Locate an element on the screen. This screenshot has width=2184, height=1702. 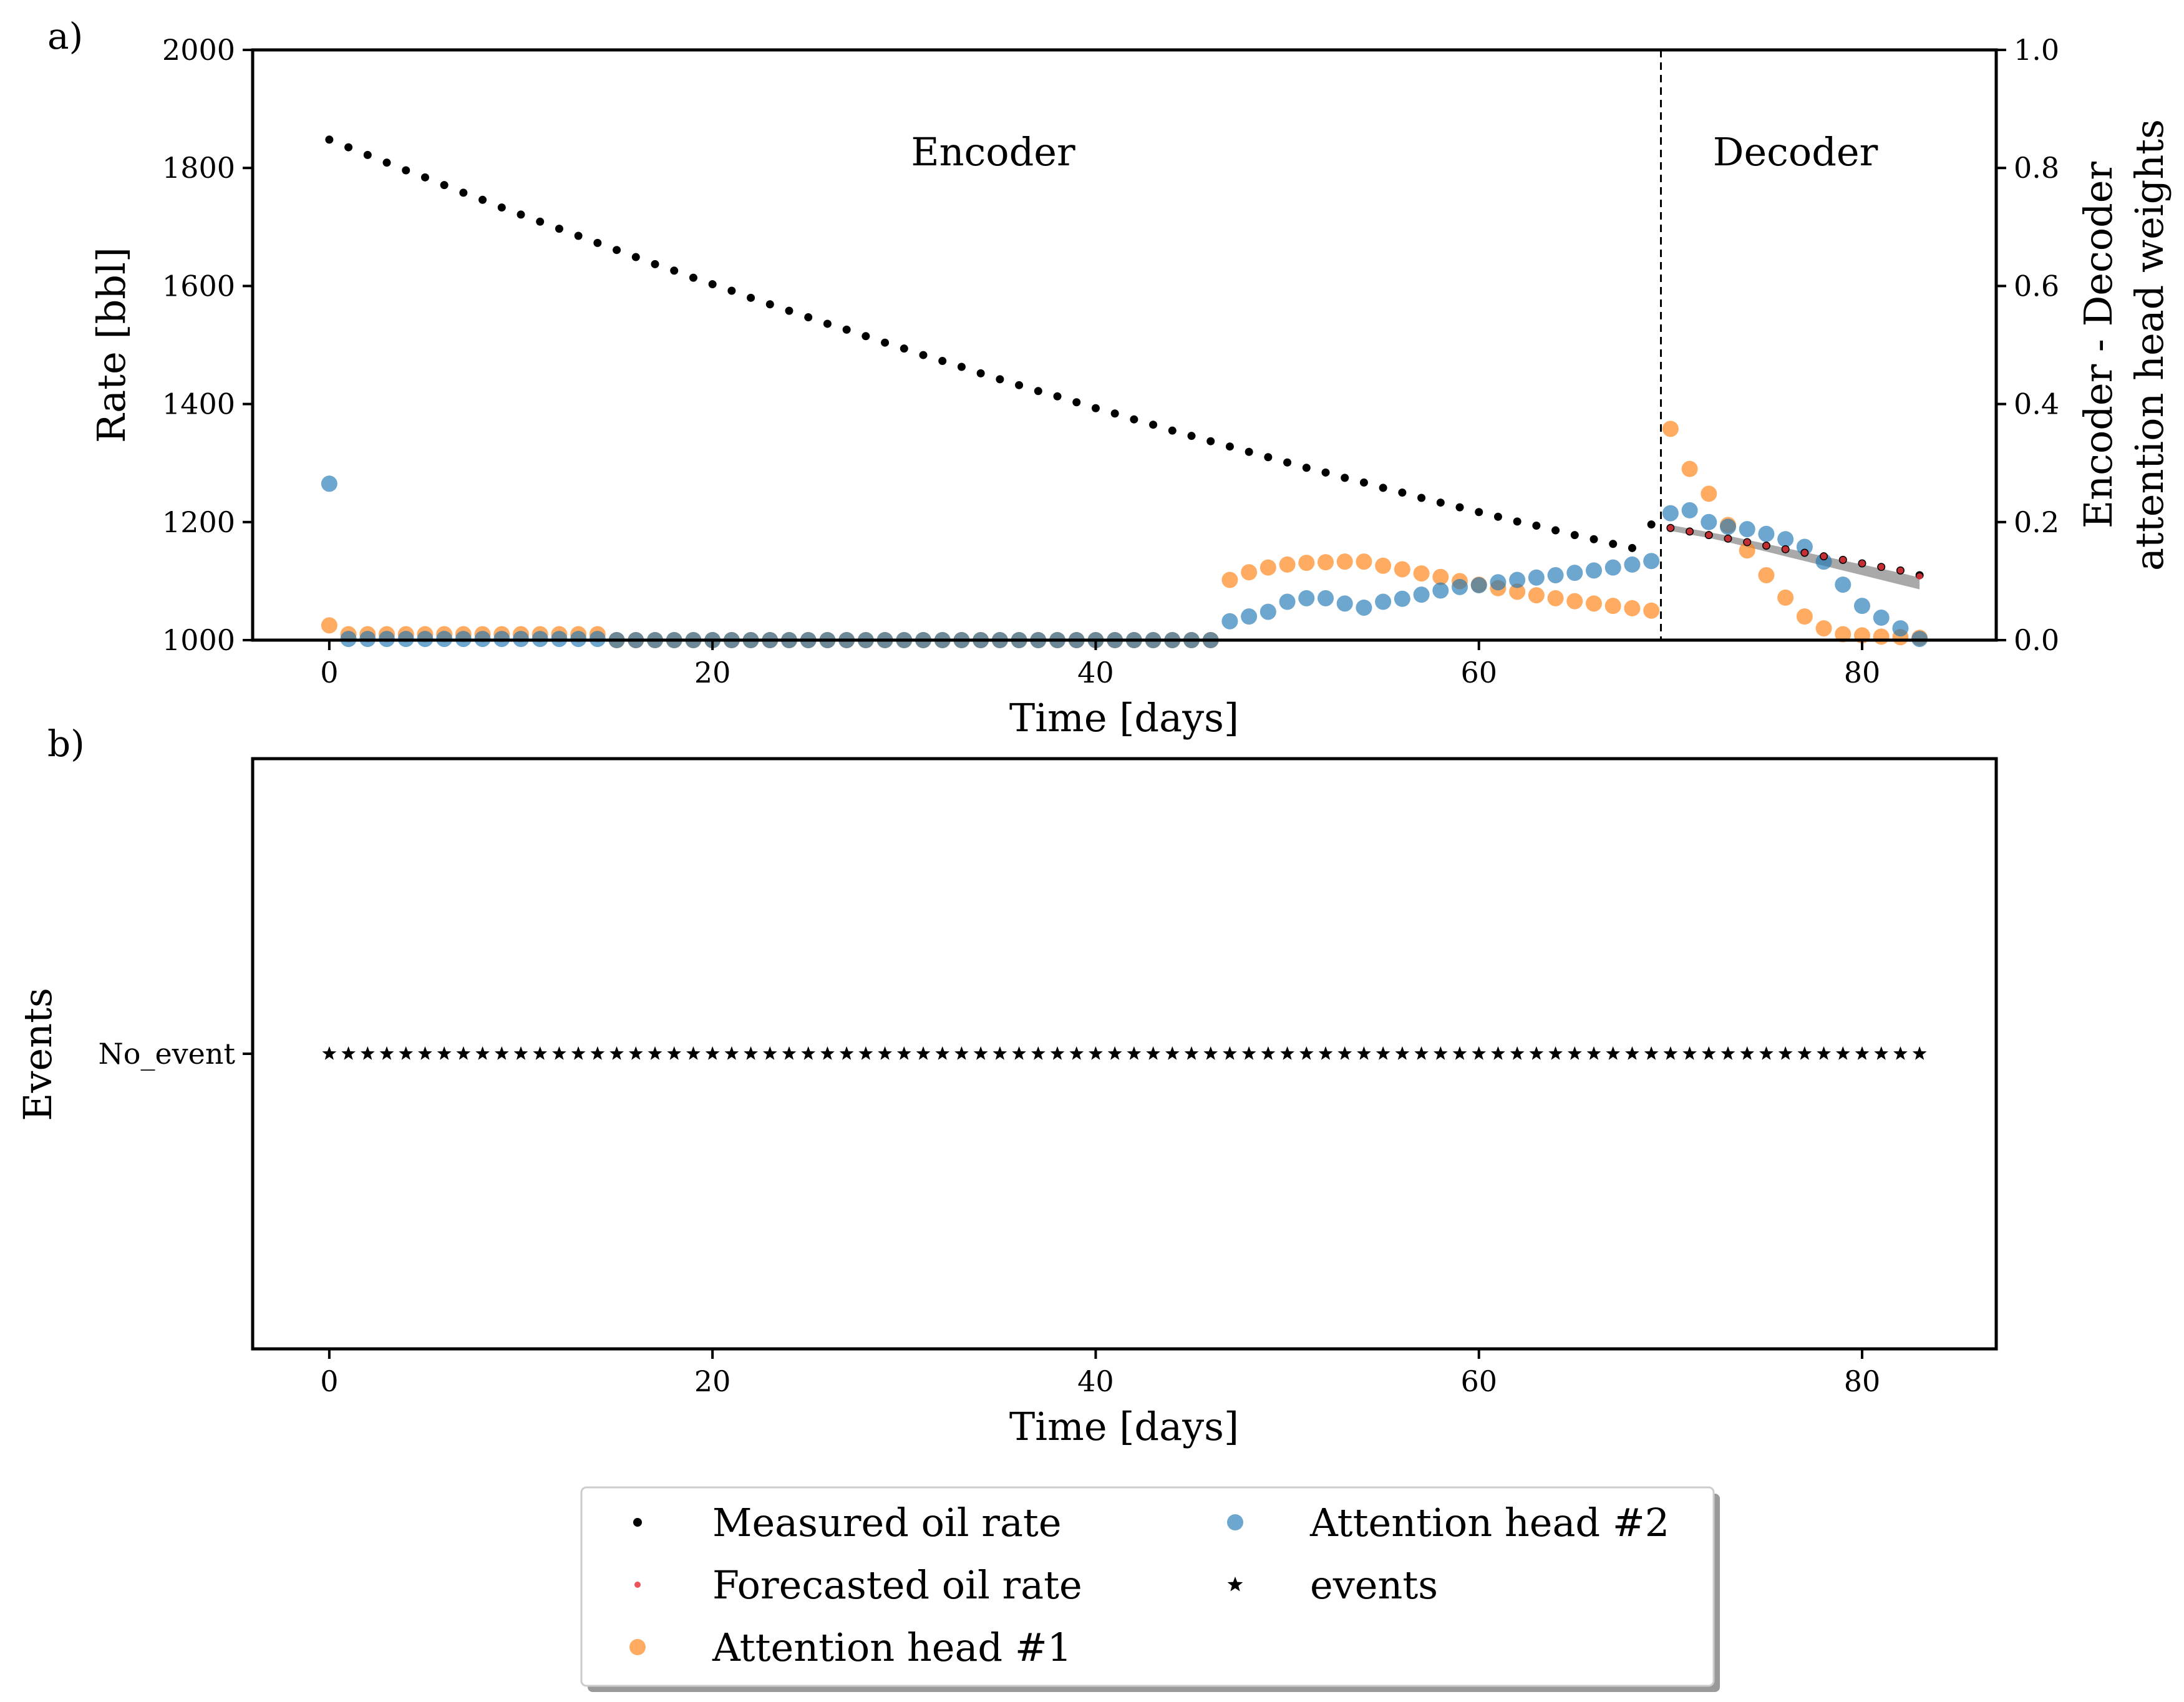
panel-b-x-tick-label: 20 is located at coordinates (712, 1381).